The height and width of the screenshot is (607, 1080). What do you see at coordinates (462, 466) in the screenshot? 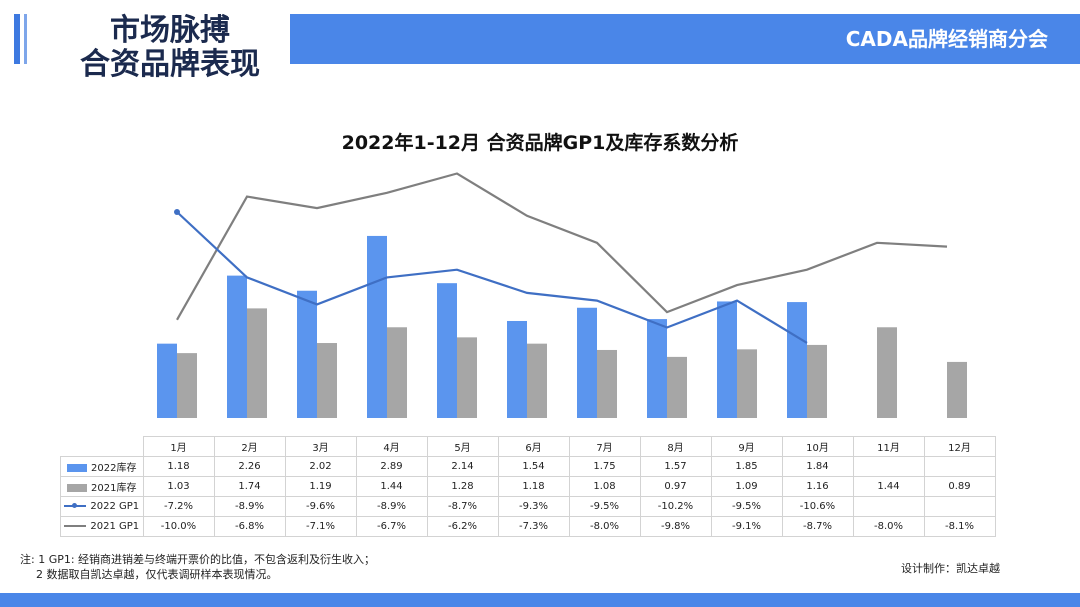
I see `data-label: 2.14` at bounding box center [462, 466].